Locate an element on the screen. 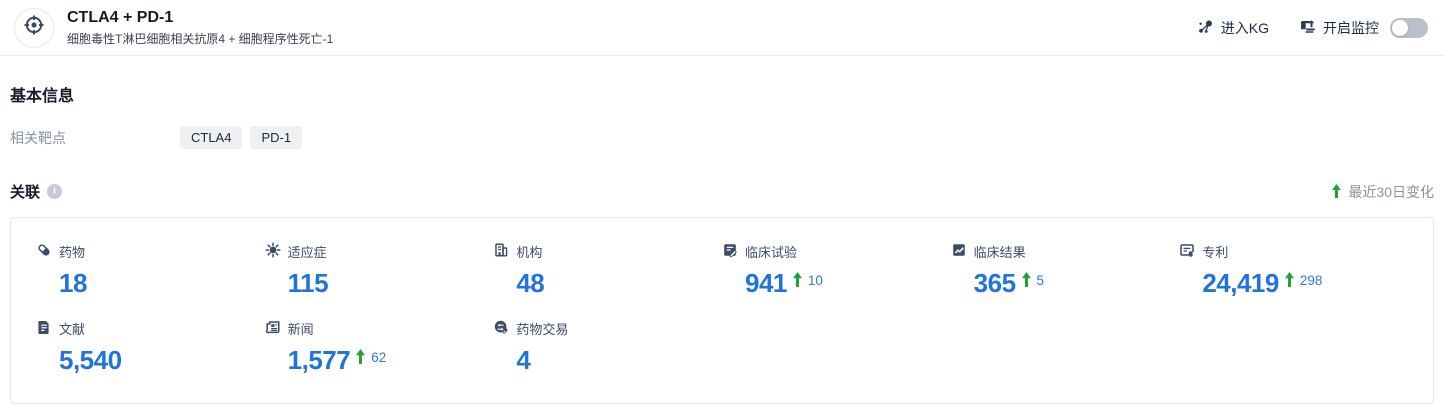  document-icon is located at coordinates (44, 328).